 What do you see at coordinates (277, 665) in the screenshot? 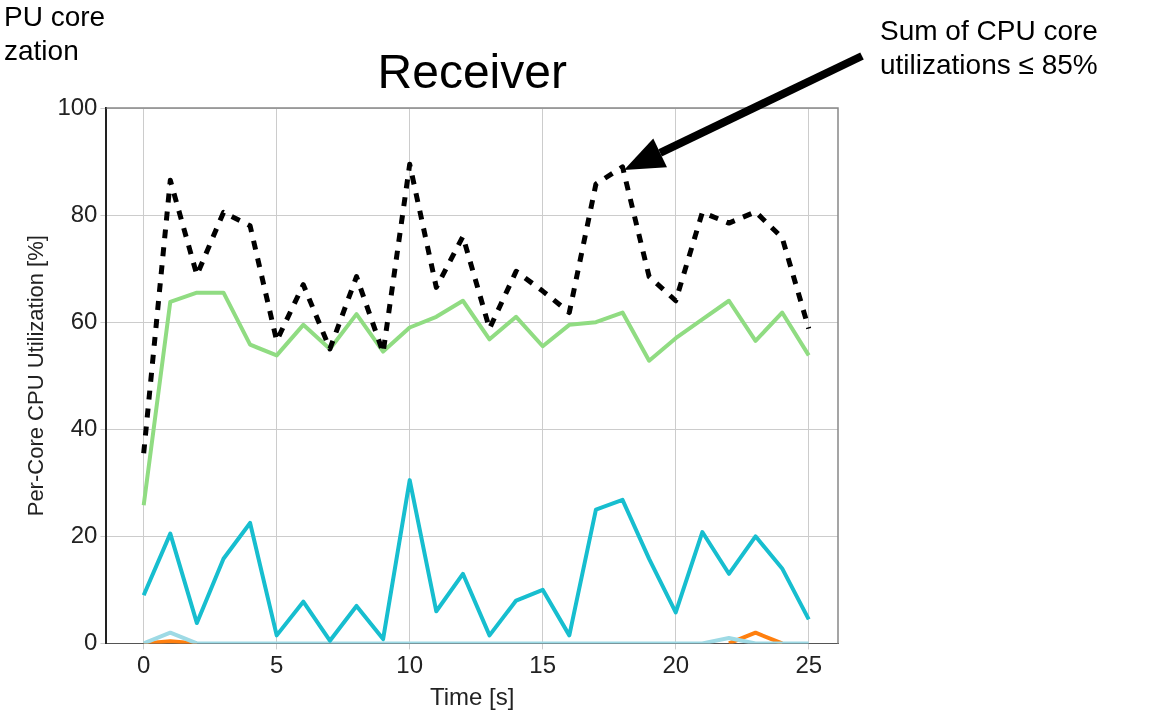
I see `x-tick-label: 5` at bounding box center [277, 665].